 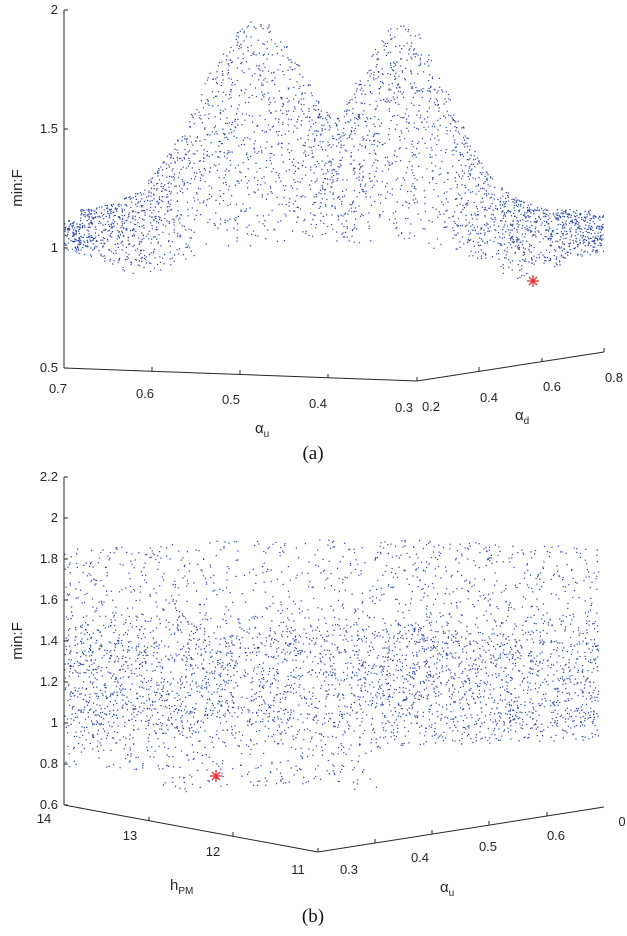 What do you see at coordinates (522, 381) in the screenshot?
I see `panel-a-y-ticks: 0.2 0.4 0.6 0.8` at bounding box center [522, 381].